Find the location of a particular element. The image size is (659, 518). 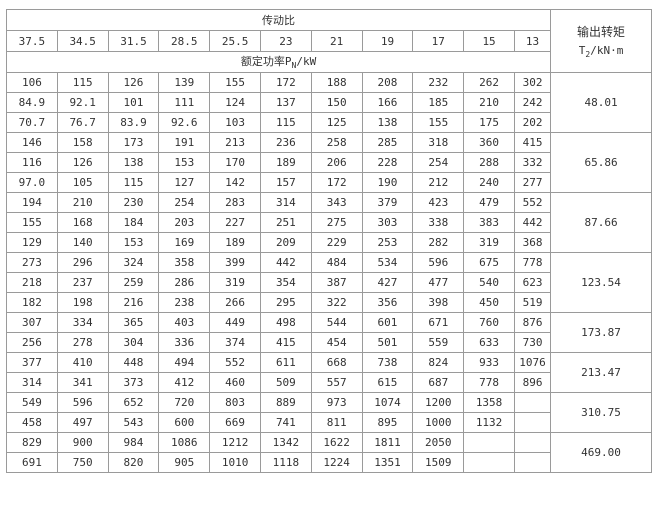

power-cell: 184 is located at coordinates (133, 222).